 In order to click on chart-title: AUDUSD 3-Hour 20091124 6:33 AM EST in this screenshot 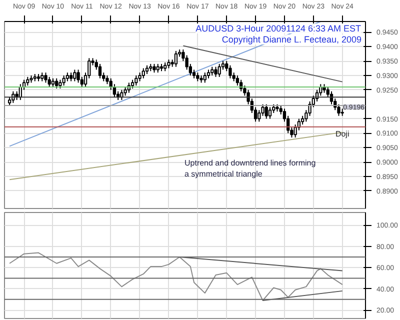, I will do `click(279, 29)`.